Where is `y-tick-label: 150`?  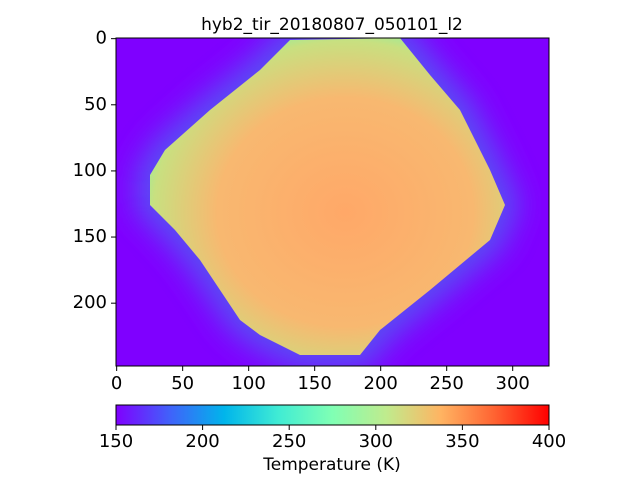 y-tick-label: 150 is located at coordinates (90, 236).